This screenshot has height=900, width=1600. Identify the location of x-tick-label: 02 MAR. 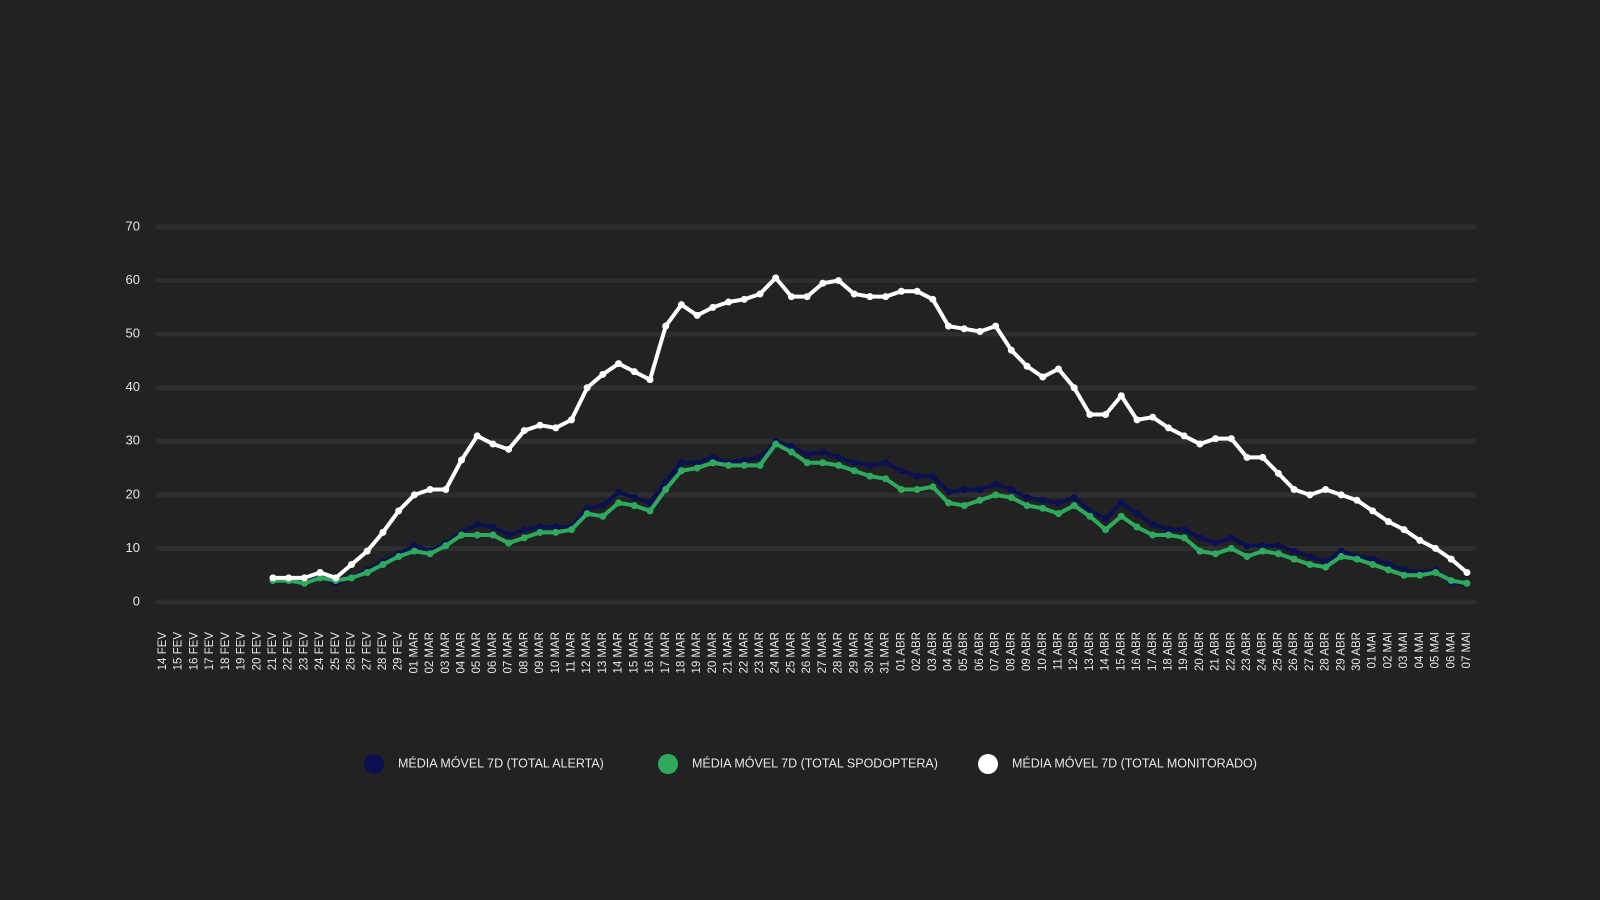
(430, 653).